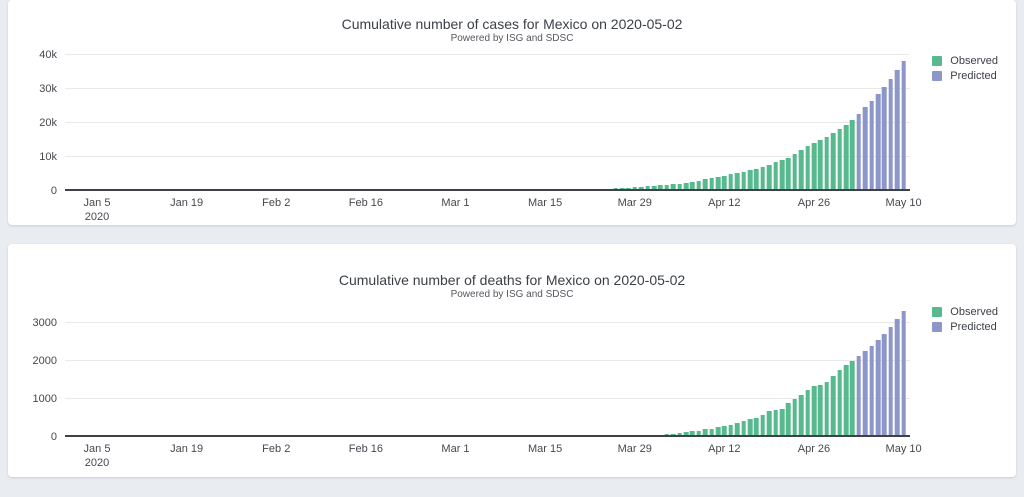 Image resolution: width=1024 pixels, height=497 pixels. I want to click on x-tick-label: Feb 2, so click(276, 449).